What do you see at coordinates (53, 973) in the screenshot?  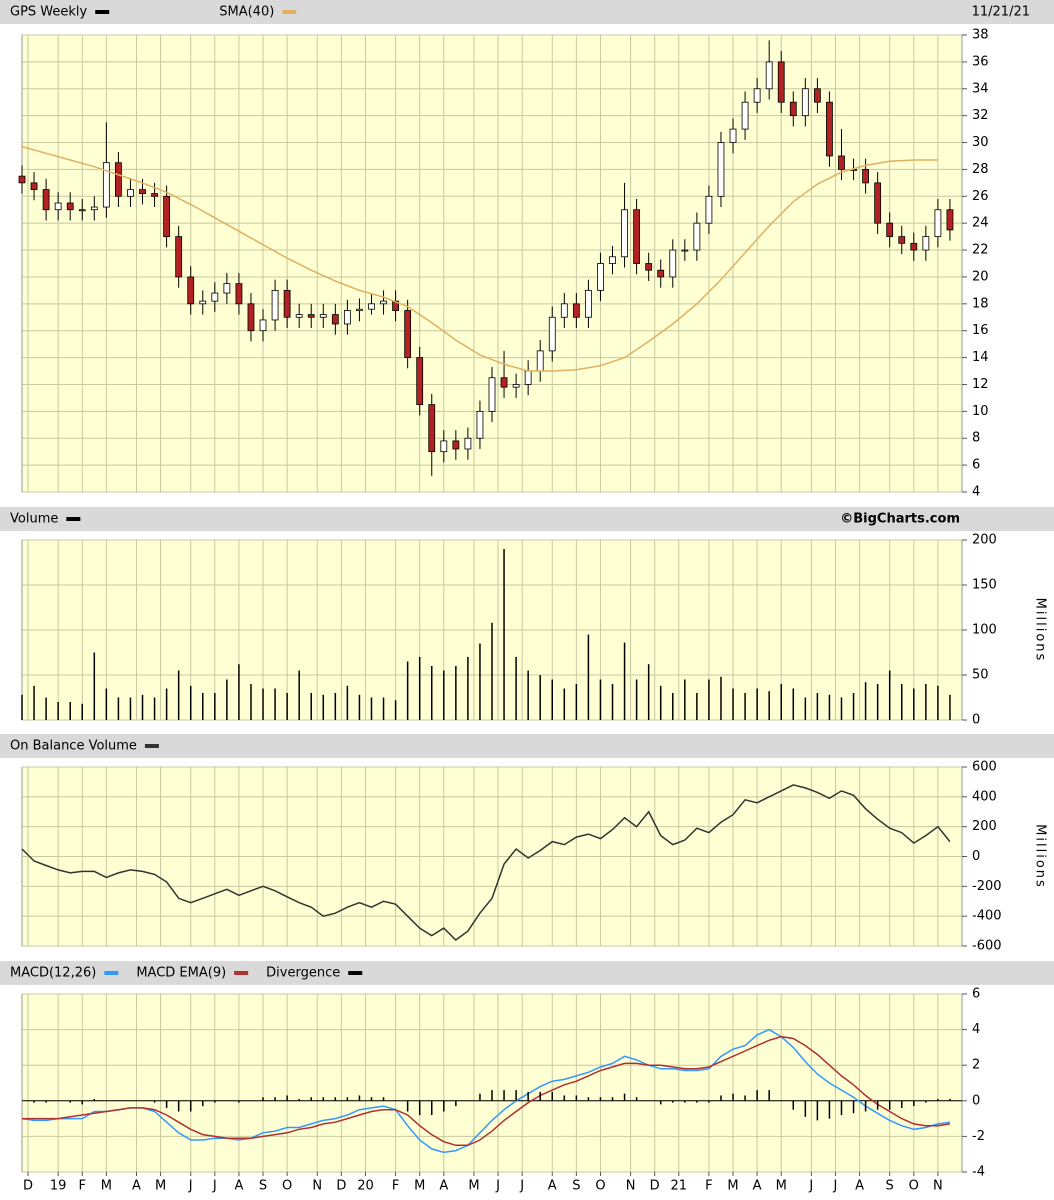 I see `legend-label: MACD(12,26)` at bounding box center [53, 973].